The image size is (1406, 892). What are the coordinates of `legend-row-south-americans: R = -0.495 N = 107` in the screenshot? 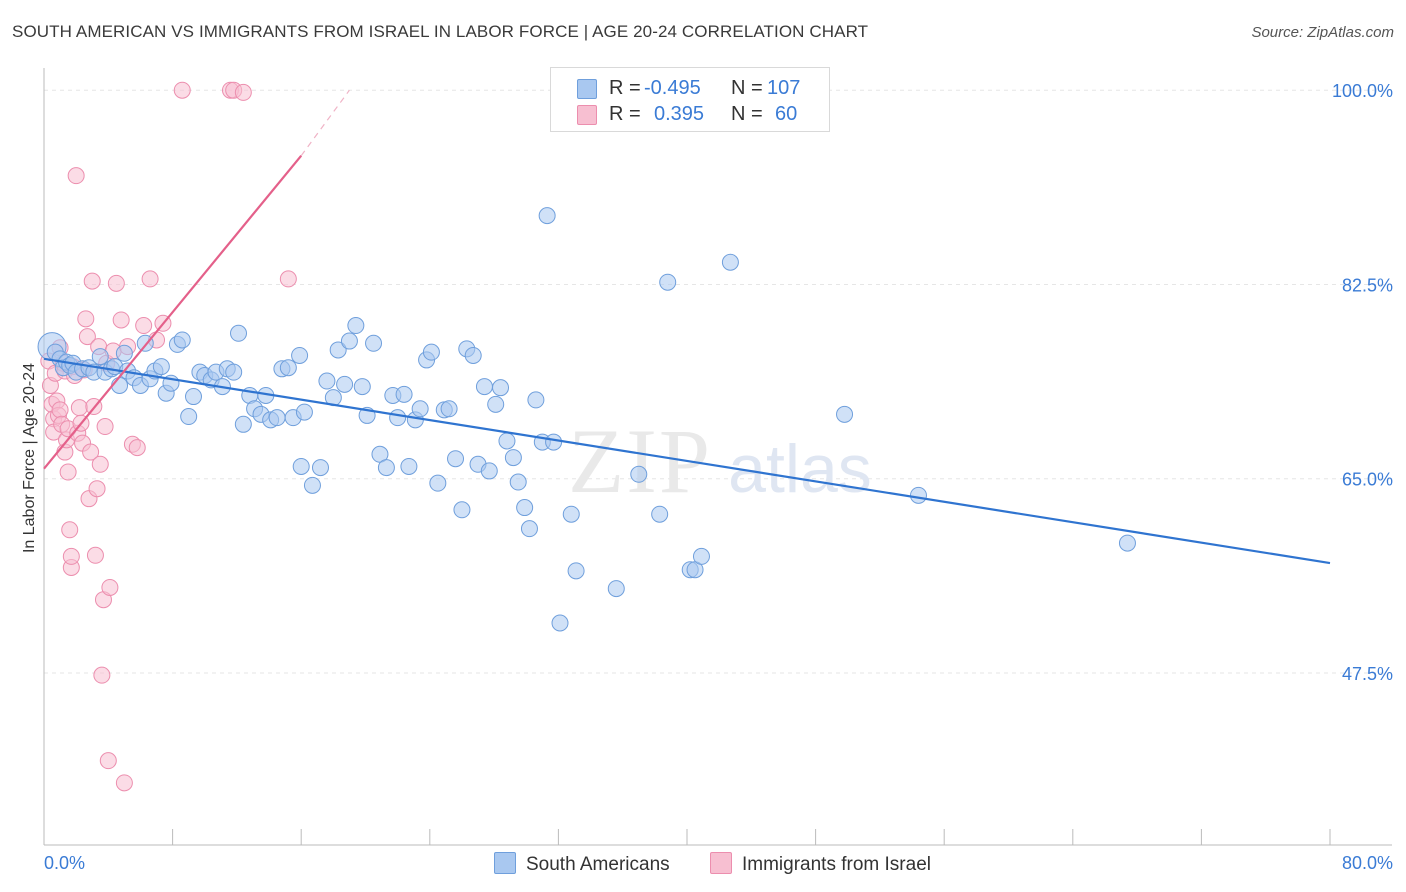 It's located at (690, 89).